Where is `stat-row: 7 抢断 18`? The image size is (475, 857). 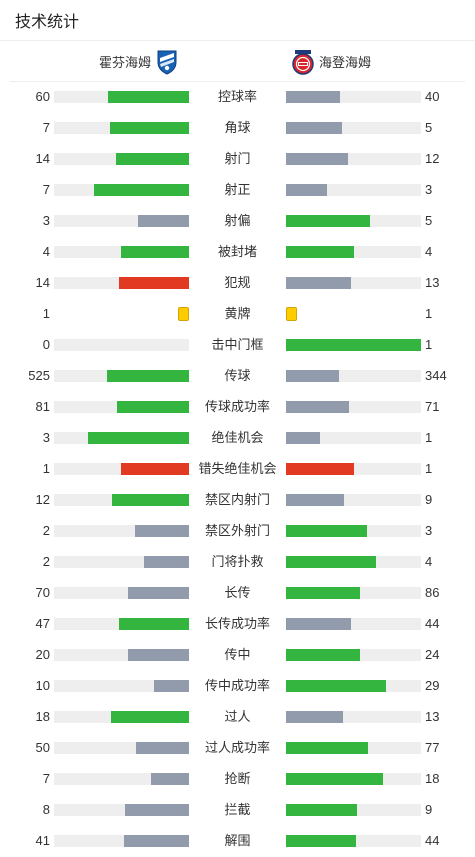 stat-row: 7 抢断 18 is located at coordinates (237, 779).